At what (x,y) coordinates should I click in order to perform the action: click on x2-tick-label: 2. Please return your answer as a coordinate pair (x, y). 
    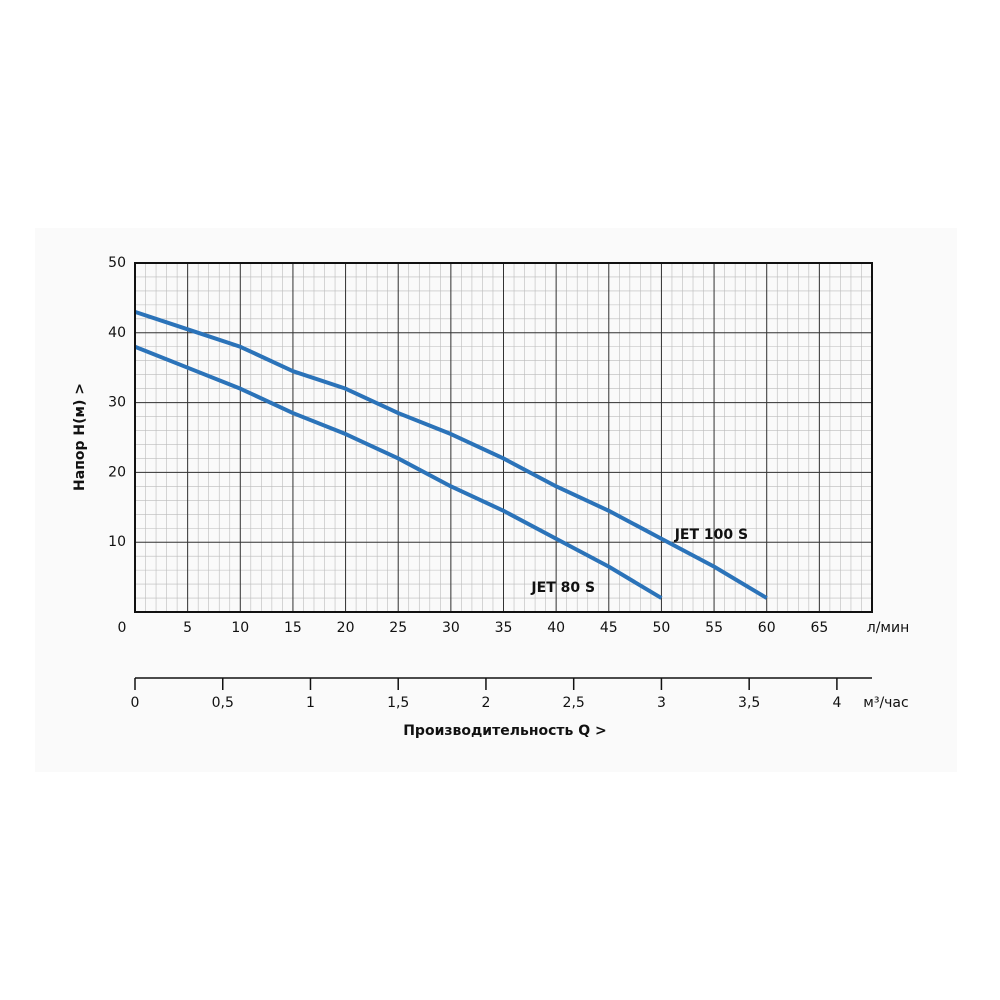
    Looking at the image, I should click on (485, 703).